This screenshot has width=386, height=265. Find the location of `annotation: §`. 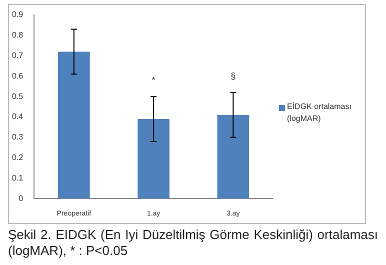

annotation: § is located at coordinates (233, 76).